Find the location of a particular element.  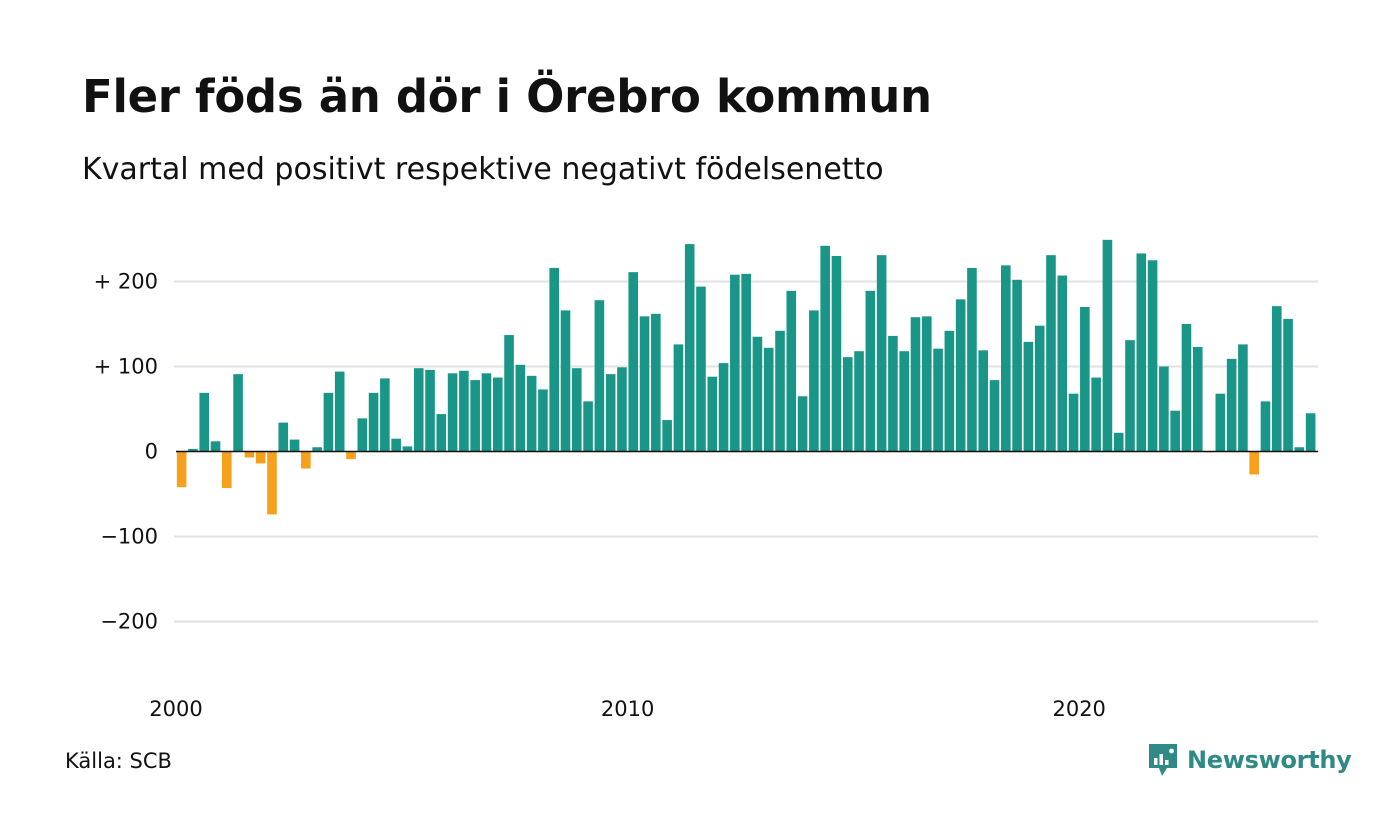

newsworthy-logo-icon is located at coordinates (1163, 760).